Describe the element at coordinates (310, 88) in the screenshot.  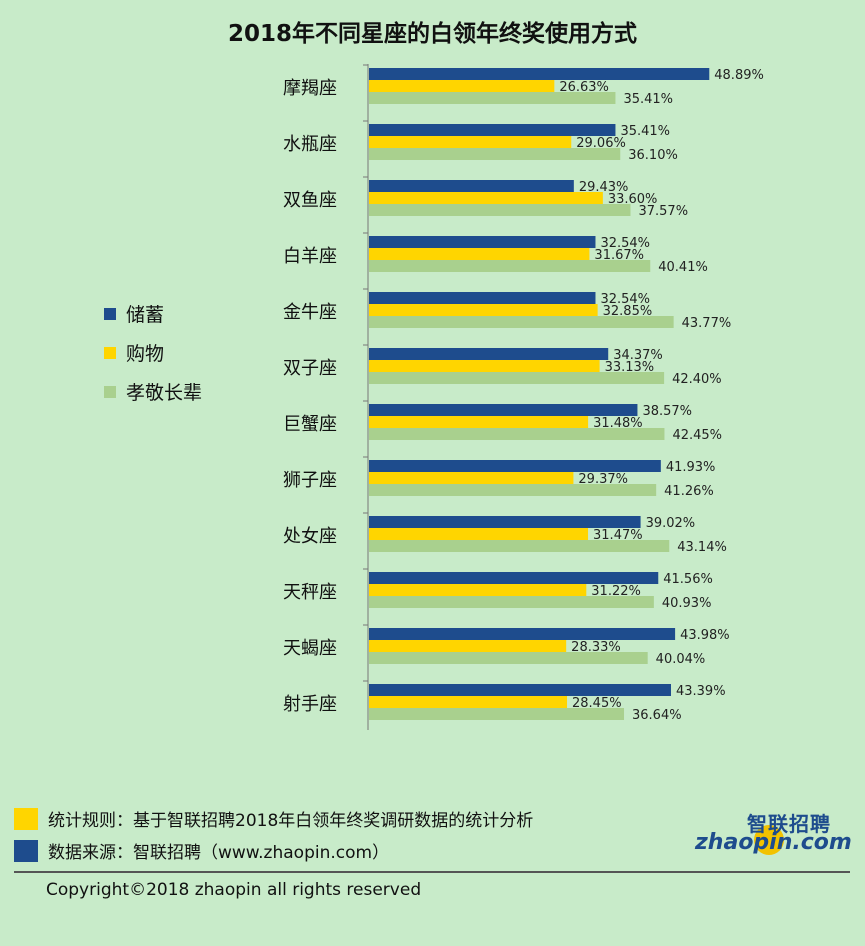
I see `category-label: 摩羯座` at that location.